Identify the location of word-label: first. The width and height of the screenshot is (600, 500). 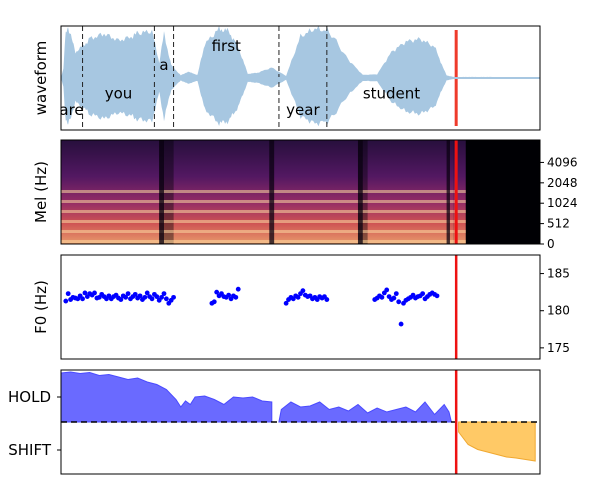
(226, 46).